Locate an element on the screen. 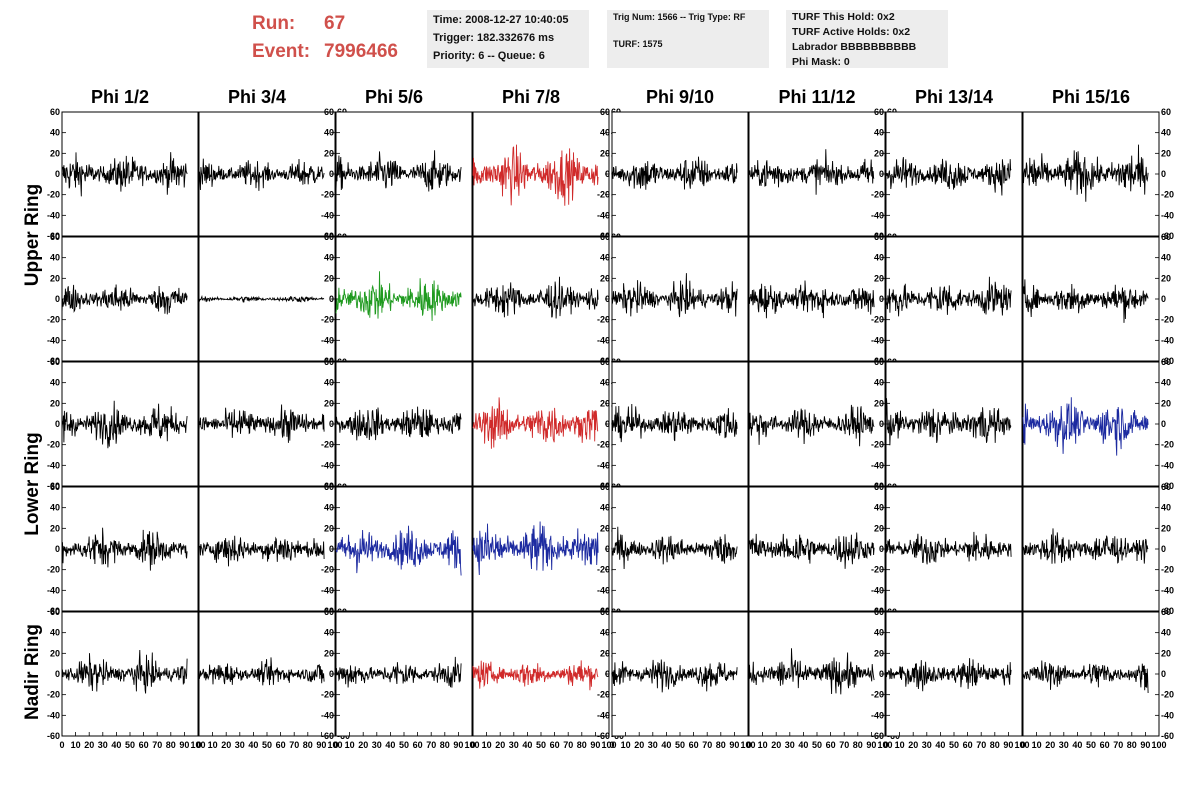 Image resolution: width=1196 pixels, height=792 pixels. x-tick-label: 100 is located at coordinates (197, 745).